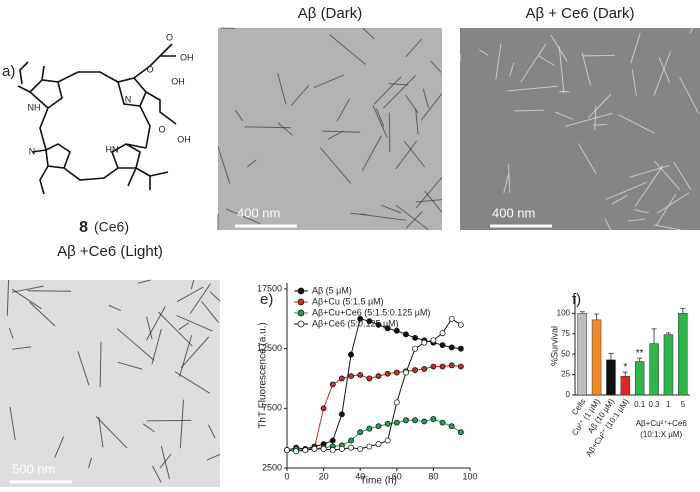 The width and height of the screenshot is (700, 492). I want to click on x-tick-label: 0.1, so click(640, 404).